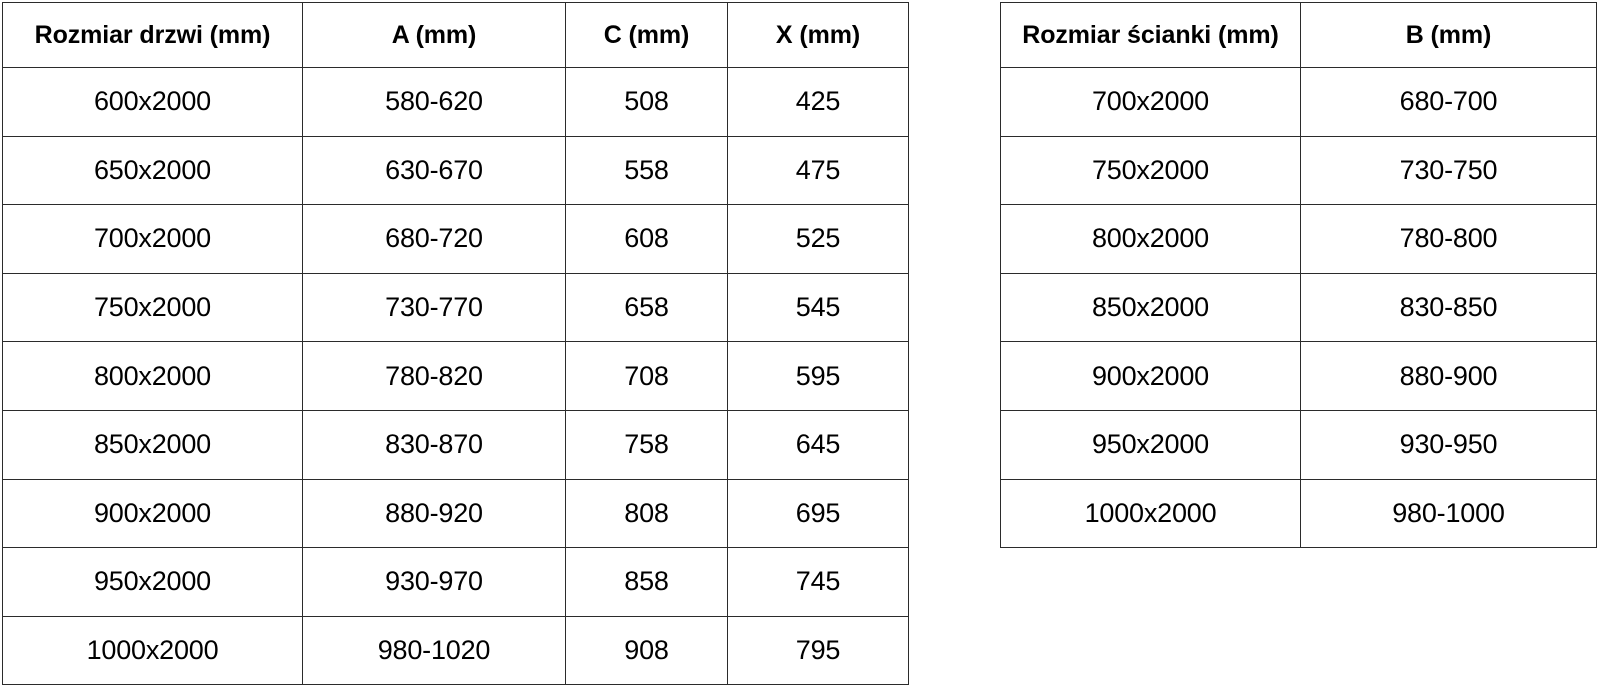  I want to click on cell-wall-size: 750x2000, so click(1150, 170).